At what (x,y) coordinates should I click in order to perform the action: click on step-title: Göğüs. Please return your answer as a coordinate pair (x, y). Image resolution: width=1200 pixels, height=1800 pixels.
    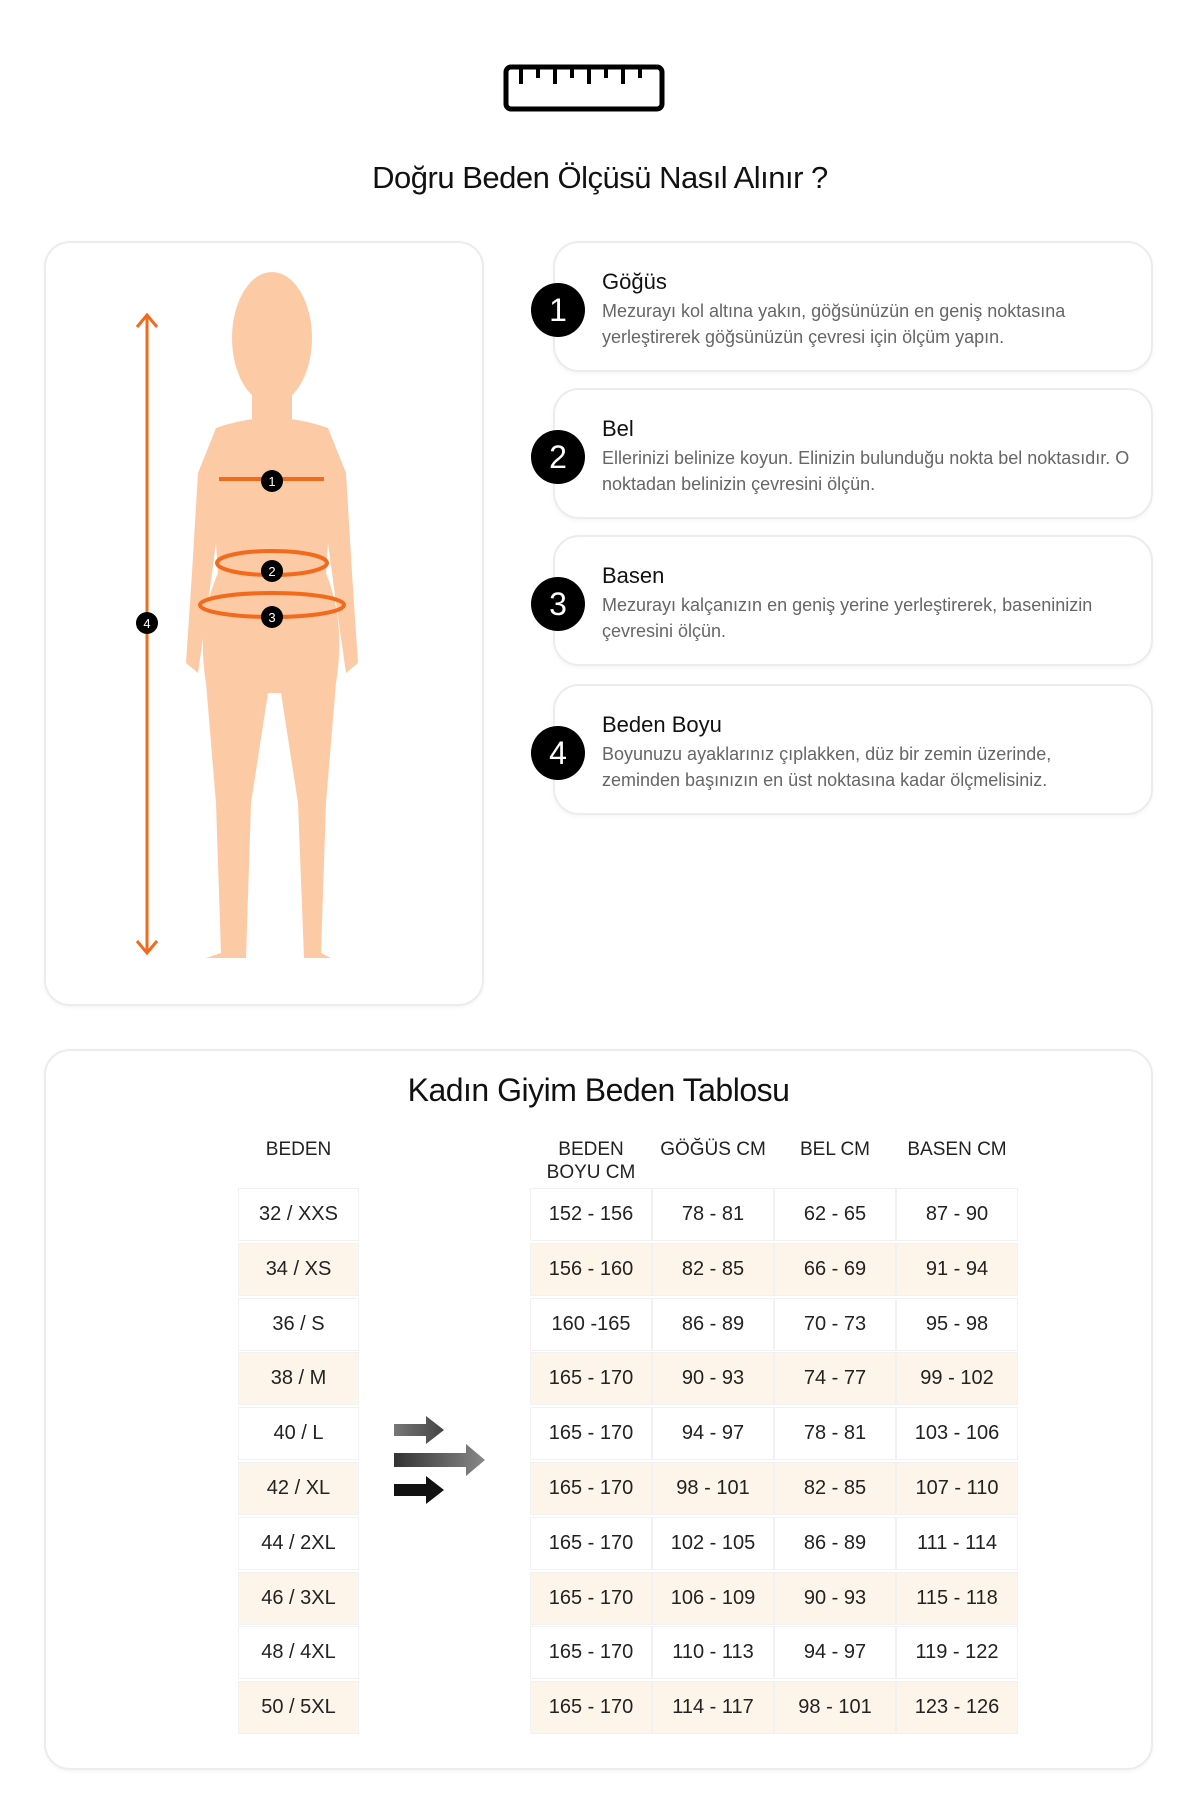
    Looking at the image, I should click on (634, 281).